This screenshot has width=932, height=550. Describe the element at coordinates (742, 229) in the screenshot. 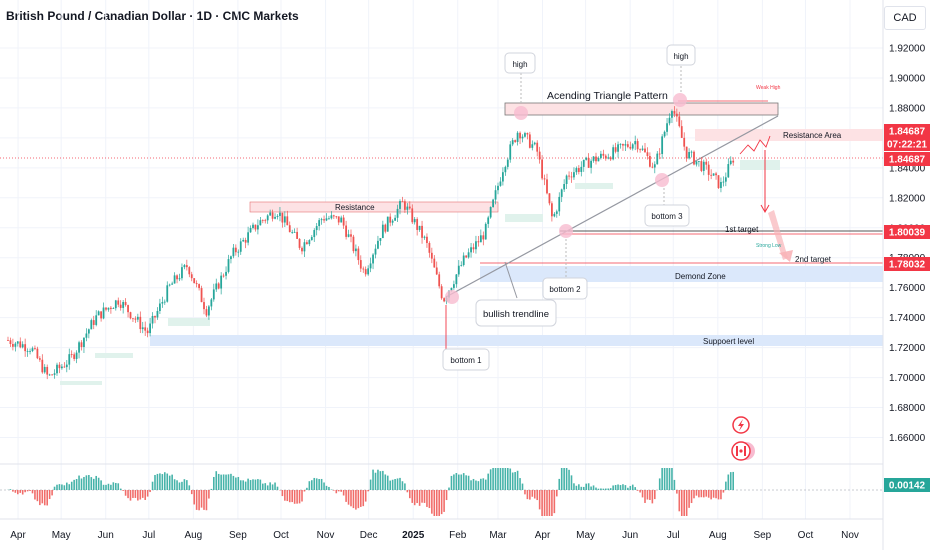

I see `target1-label: 1st target` at that location.